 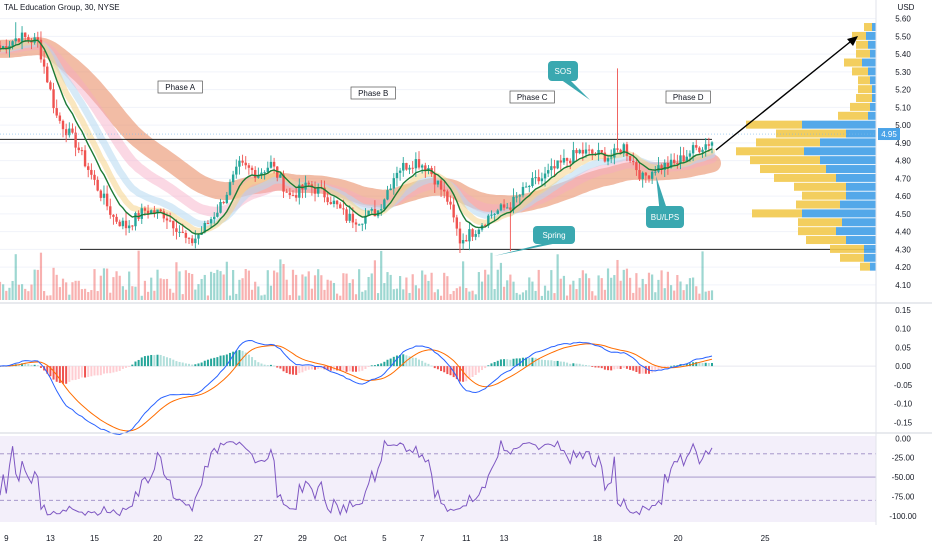 I want to click on rsi-pane, so click(x=438, y=479).